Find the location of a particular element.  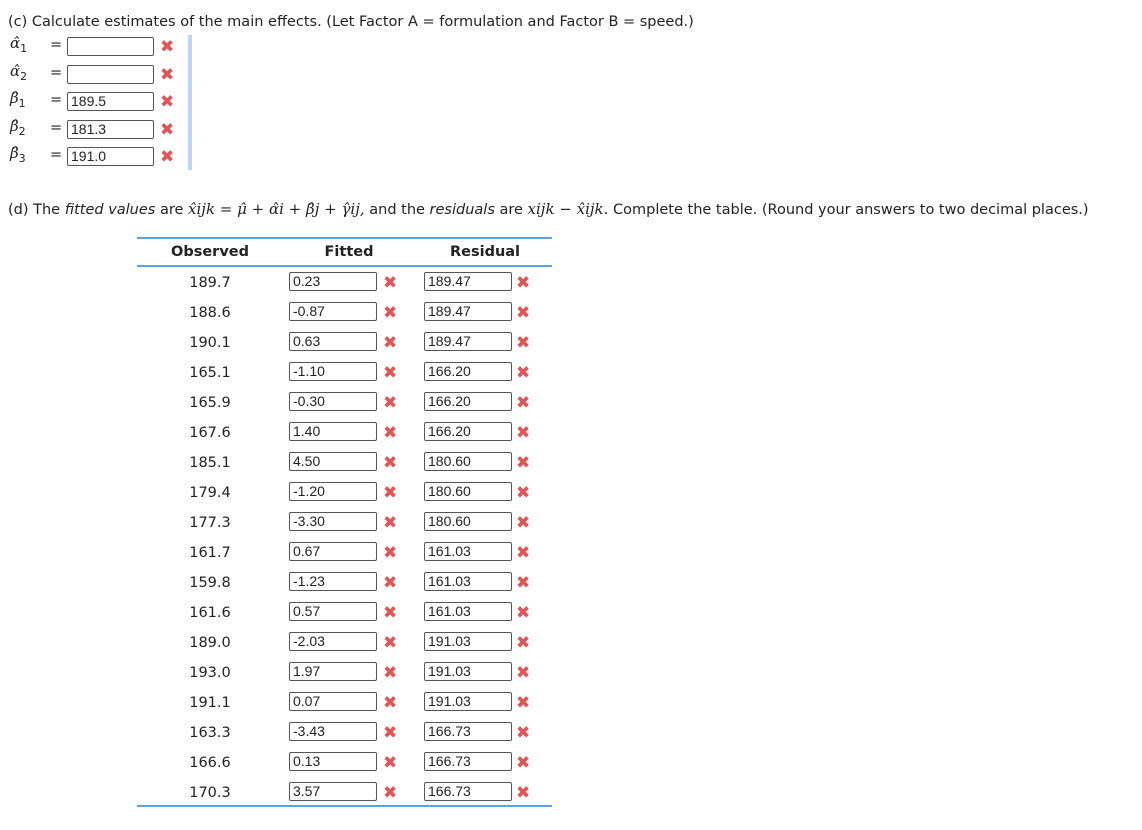

fitted-input: 1.97 is located at coordinates (333, 671).